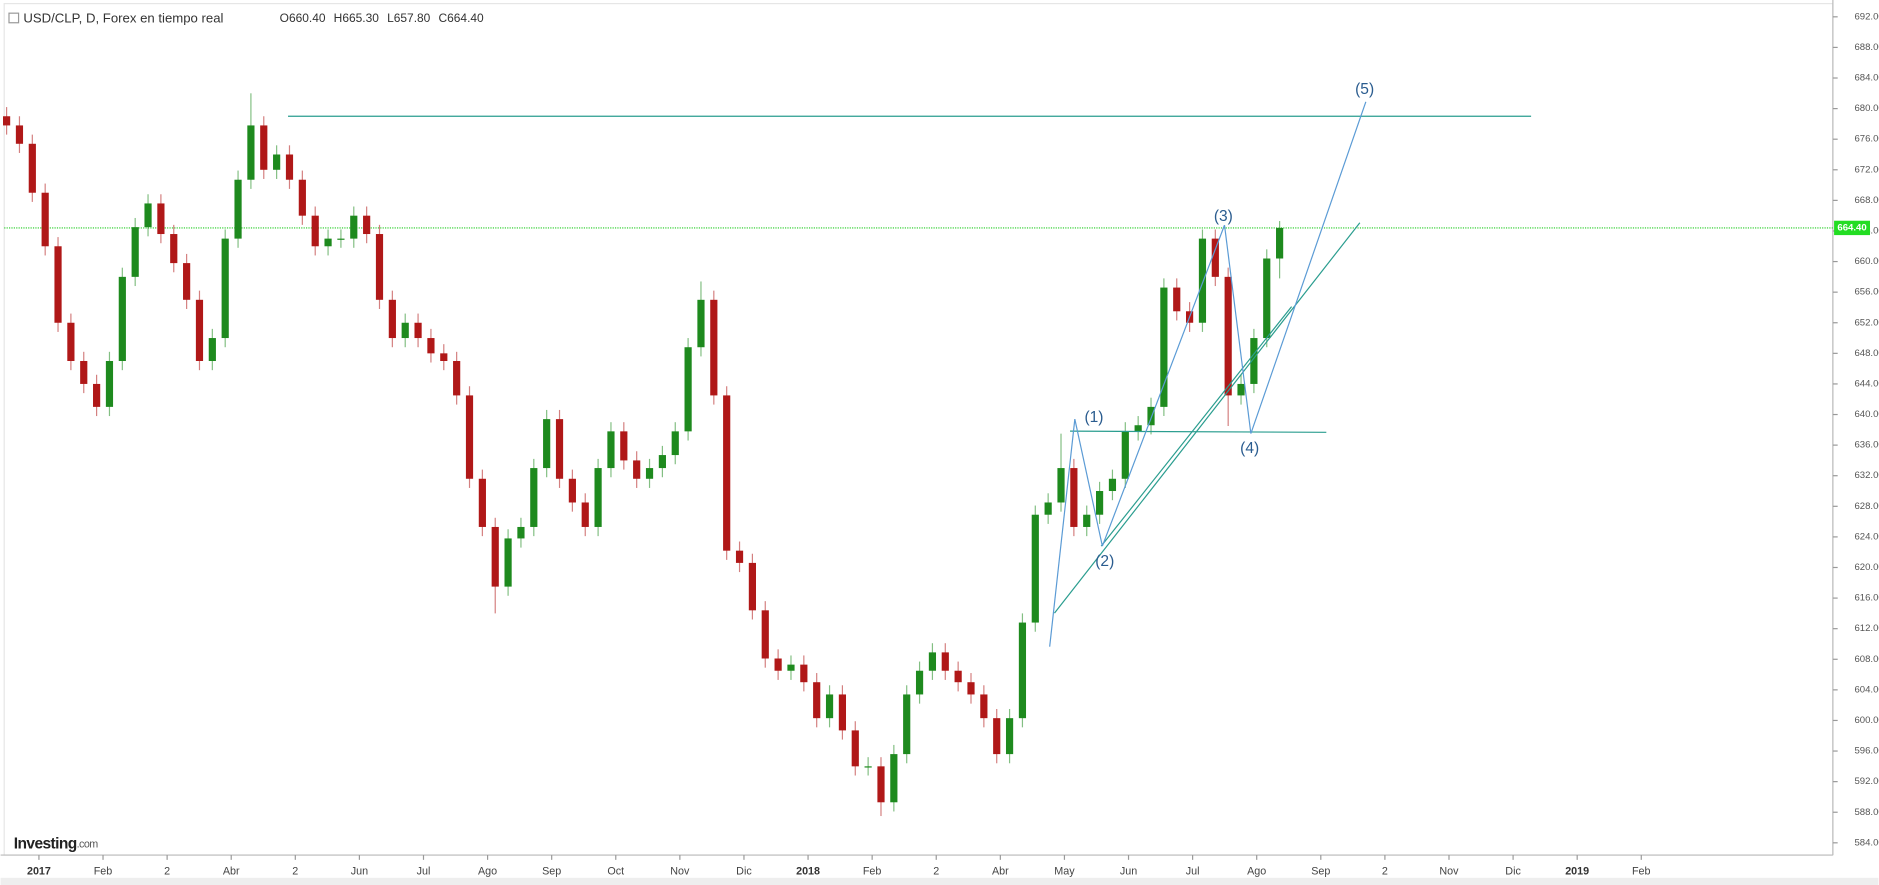 The height and width of the screenshot is (885, 1879). What do you see at coordinates (1866, 567) in the screenshot?
I see `y-tick-label: 620.00` at bounding box center [1866, 567].